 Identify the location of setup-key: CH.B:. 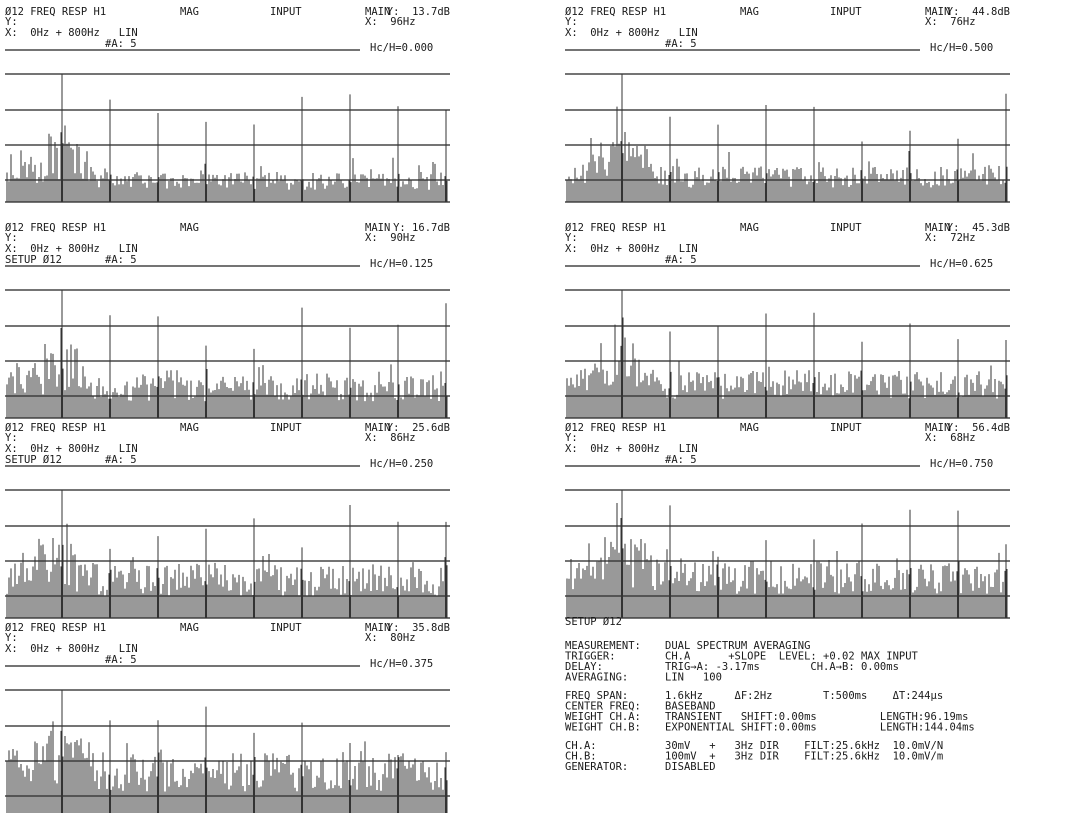
(581, 757).